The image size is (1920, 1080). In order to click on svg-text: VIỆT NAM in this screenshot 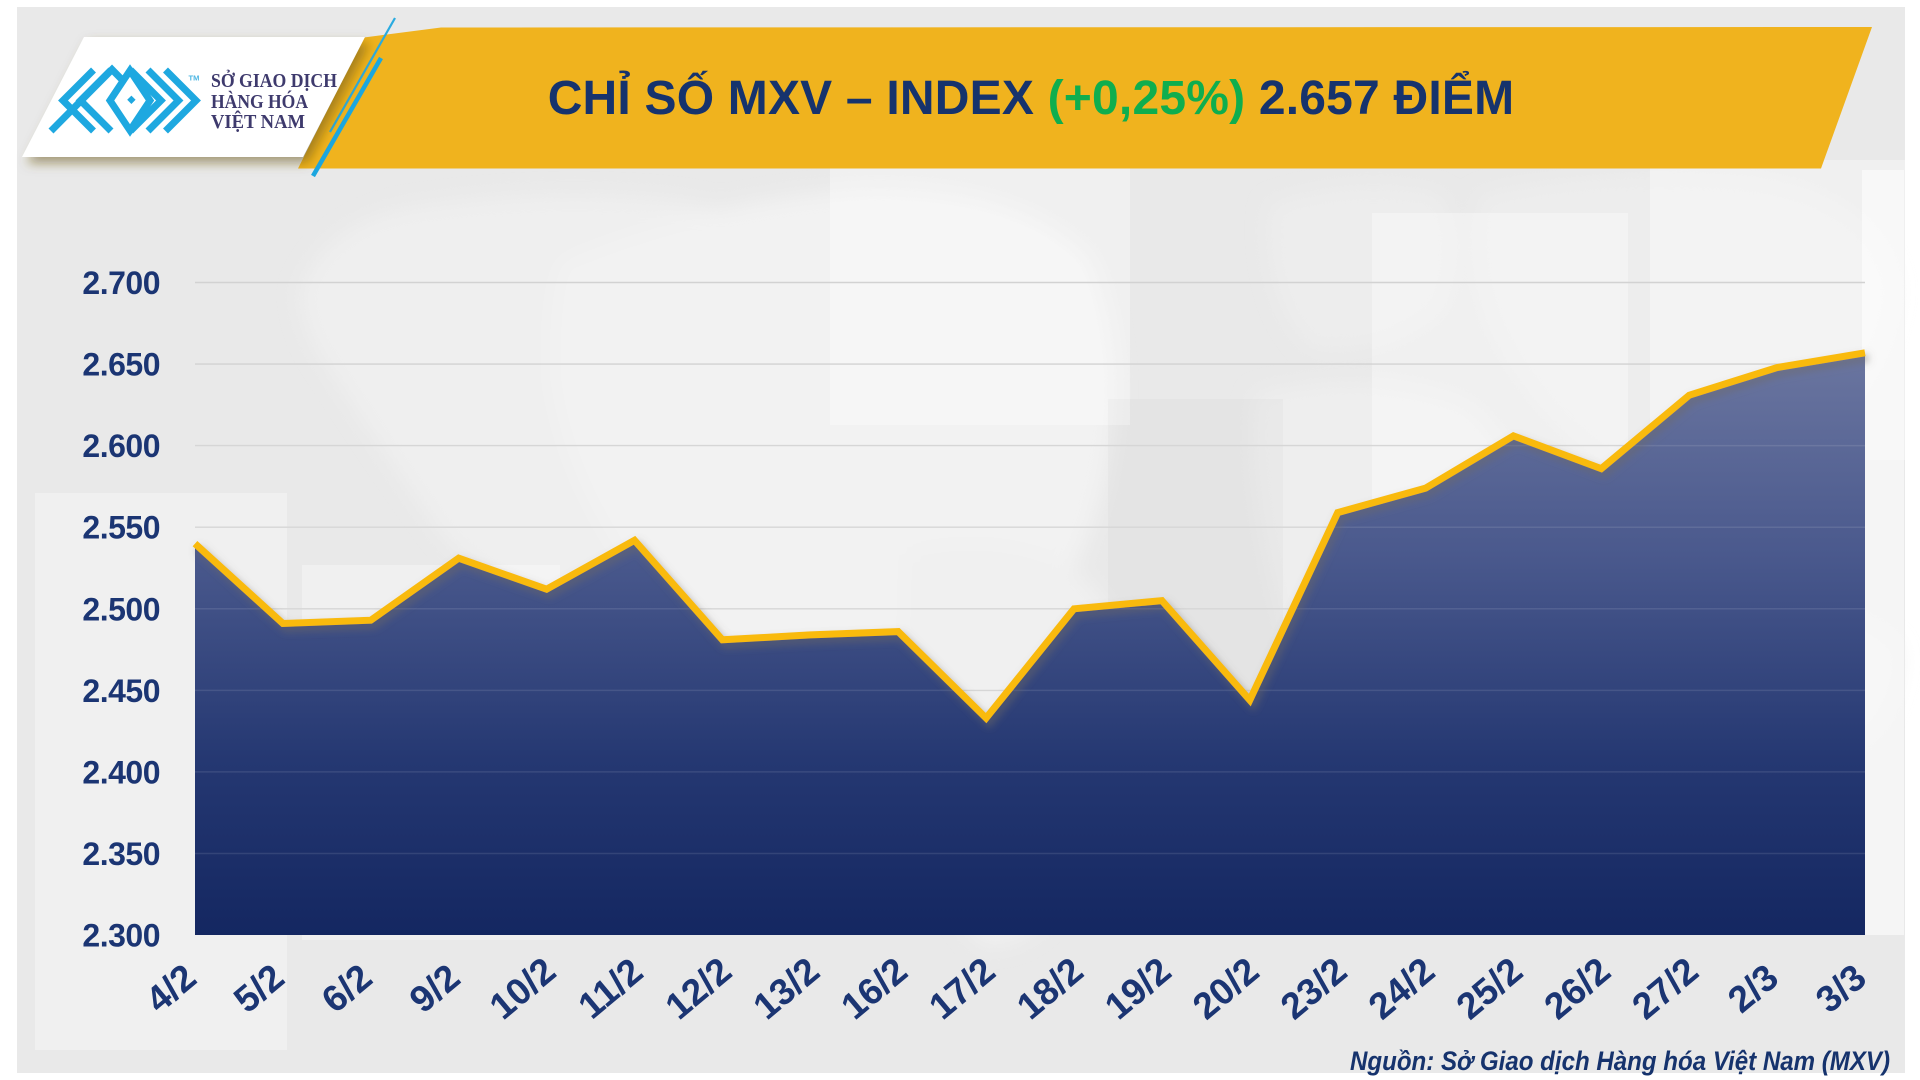, I will do `click(258, 121)`.